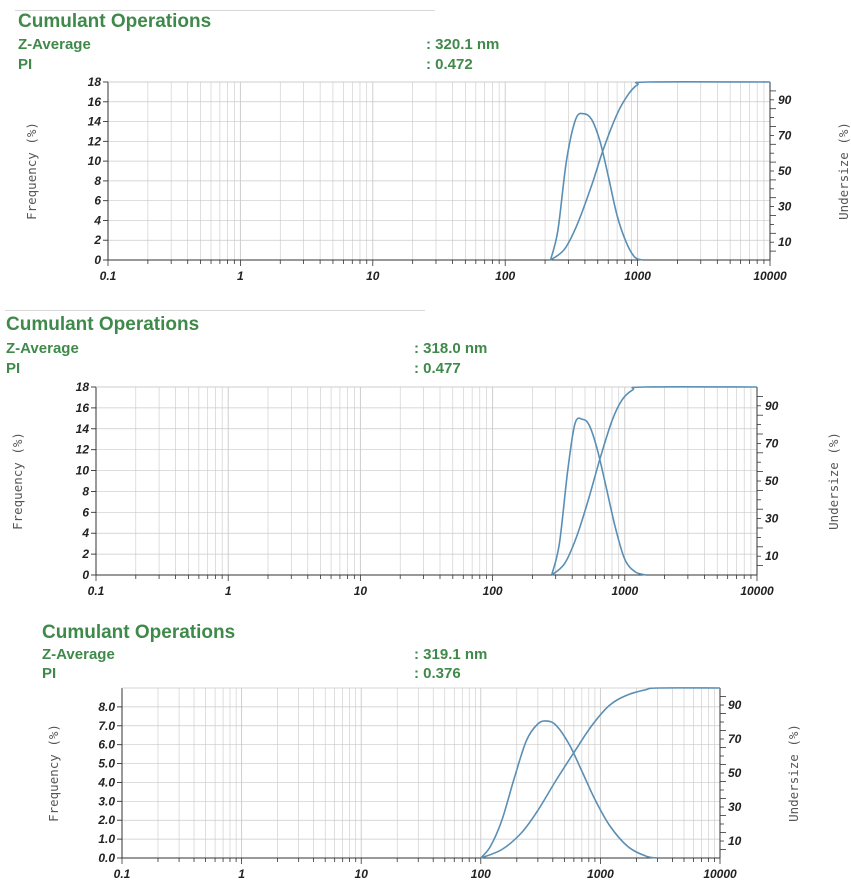  What do you see at coordinates (106, 782) in the screenshot?
I see `y-tick-label: 4.0` at bounding box center [106, 782].